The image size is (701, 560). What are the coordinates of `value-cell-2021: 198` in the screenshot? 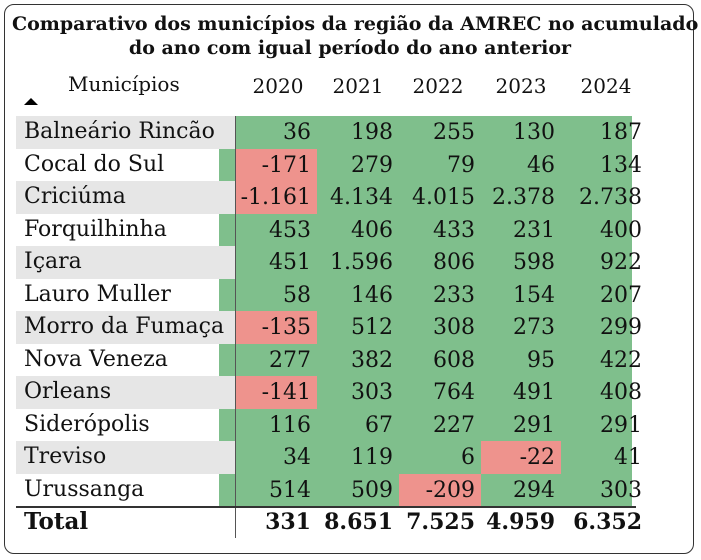 It's located at (372, 132).